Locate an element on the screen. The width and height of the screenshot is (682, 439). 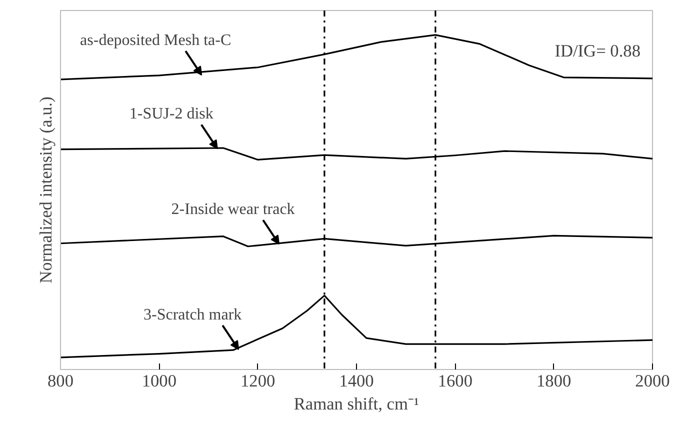
x-tick-label: 1600 is located at coordinates (455, 381).